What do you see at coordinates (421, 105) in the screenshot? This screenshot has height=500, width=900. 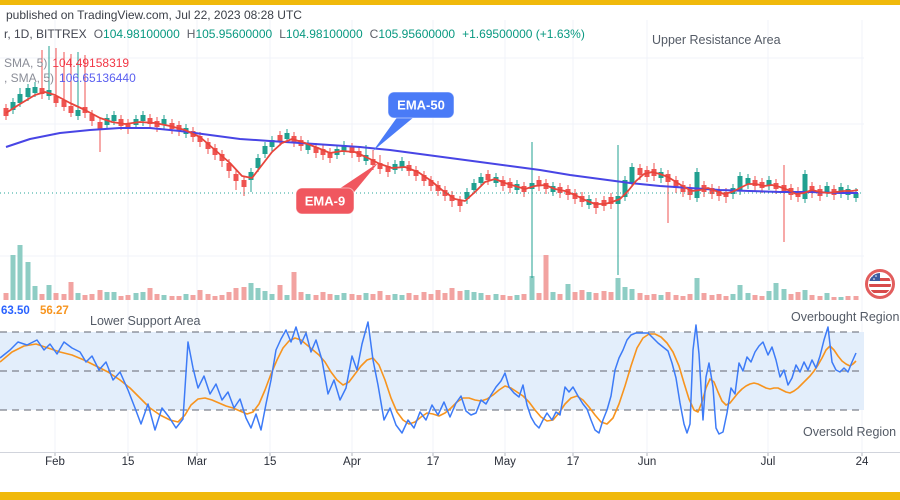 I see `ema50-label: EMA-50` at bounding box center [421, 105].